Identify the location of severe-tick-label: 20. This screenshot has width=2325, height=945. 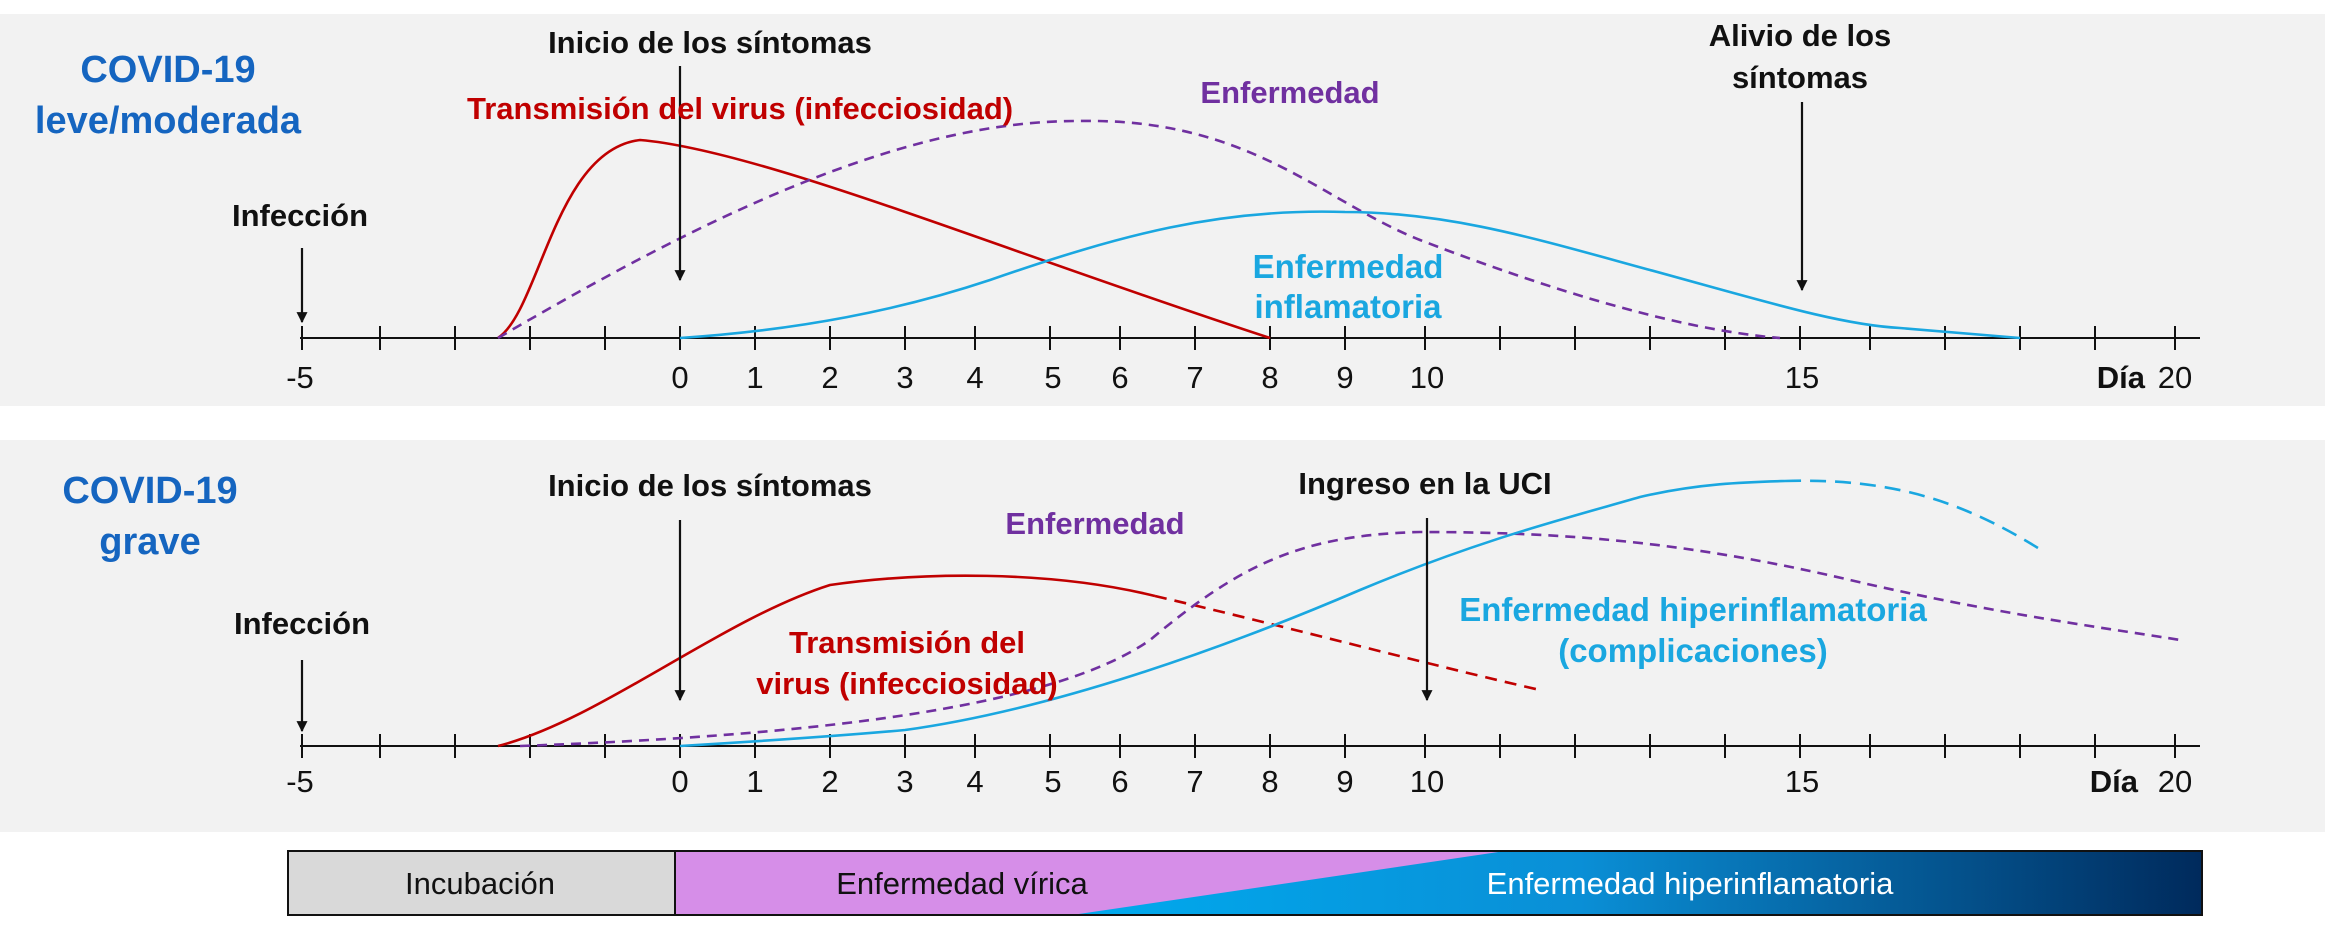
(2175, 781).